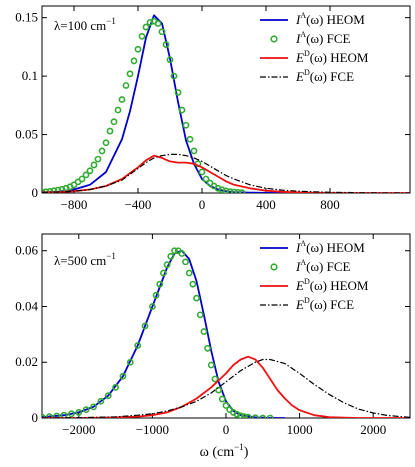  Describe the element at coordinates (138, 204) in the screenshot. I see `x-tick-label: −400` at that location.